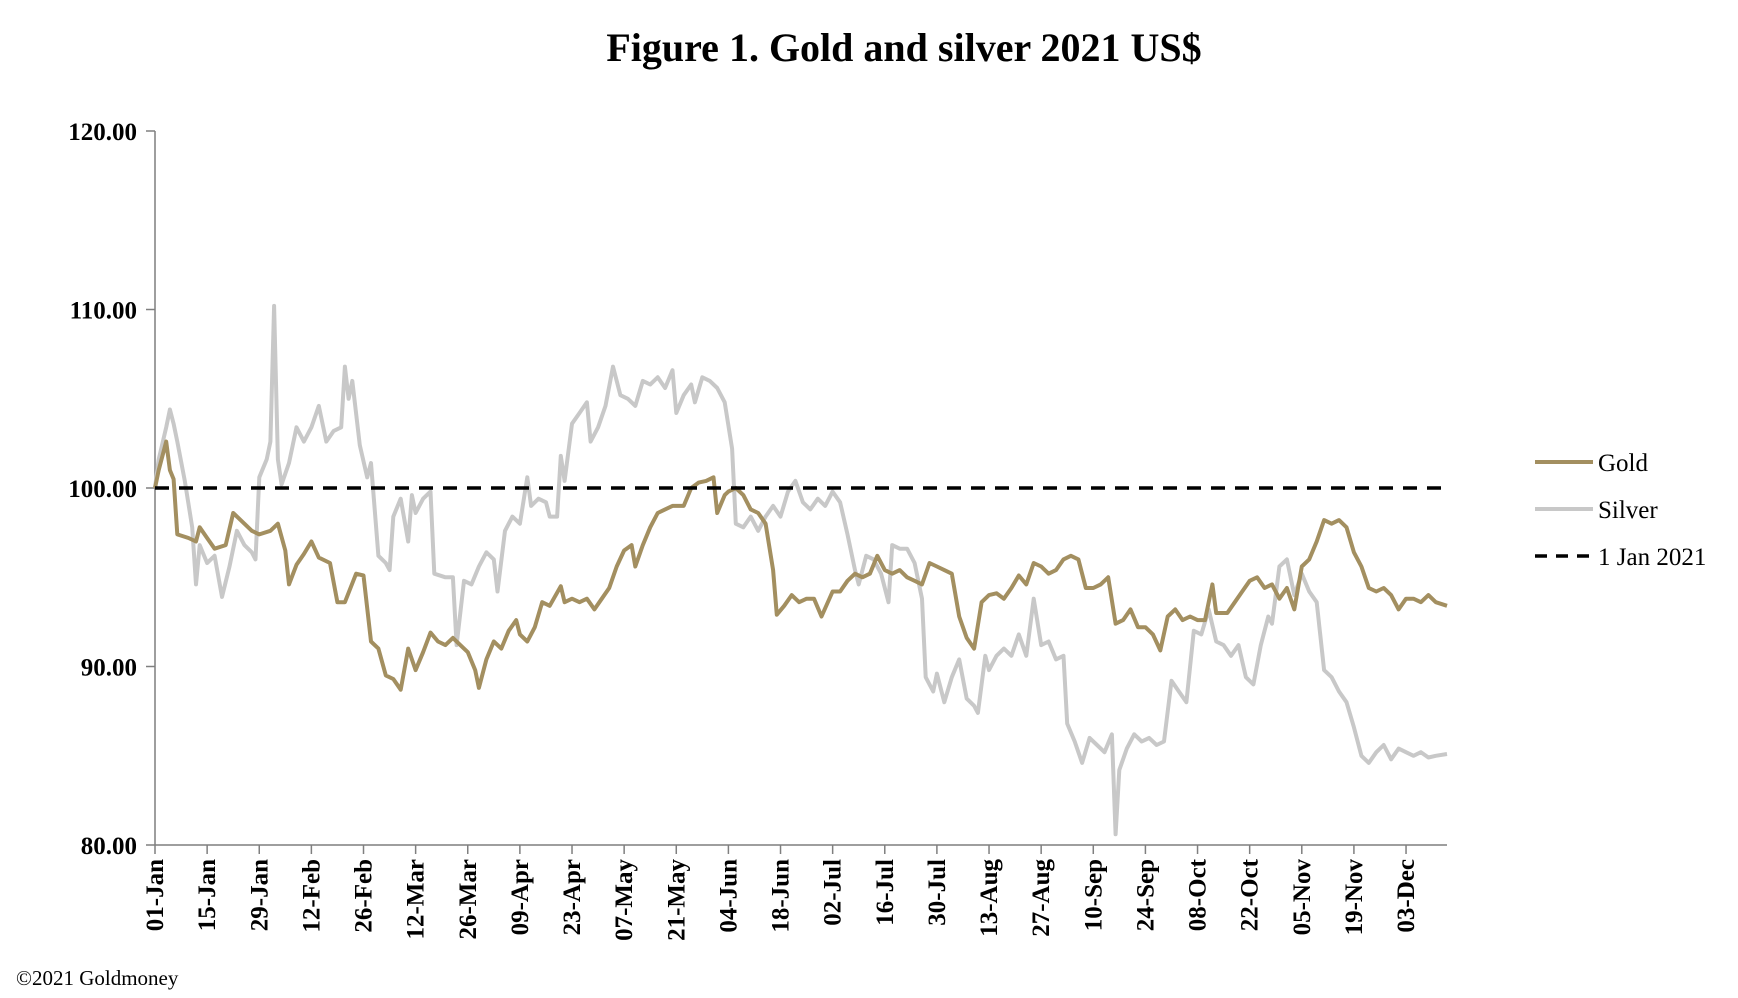 Image resolution: width=1738 pixels, height=998 pixels. I want to click on y-tick-label: 110.00, so click(103, 311).